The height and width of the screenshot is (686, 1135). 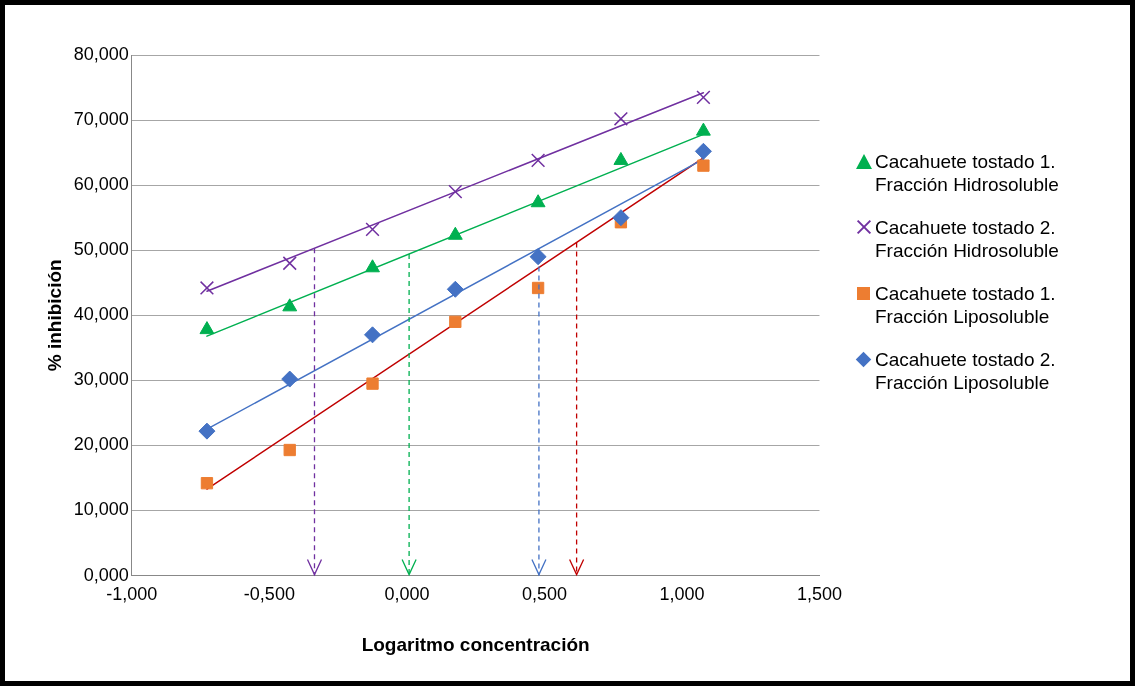 What do you see at coordinates (101, 119) in the screenshot?
I see `y-tick-label: 70,000` at bounding box center [101, 119].